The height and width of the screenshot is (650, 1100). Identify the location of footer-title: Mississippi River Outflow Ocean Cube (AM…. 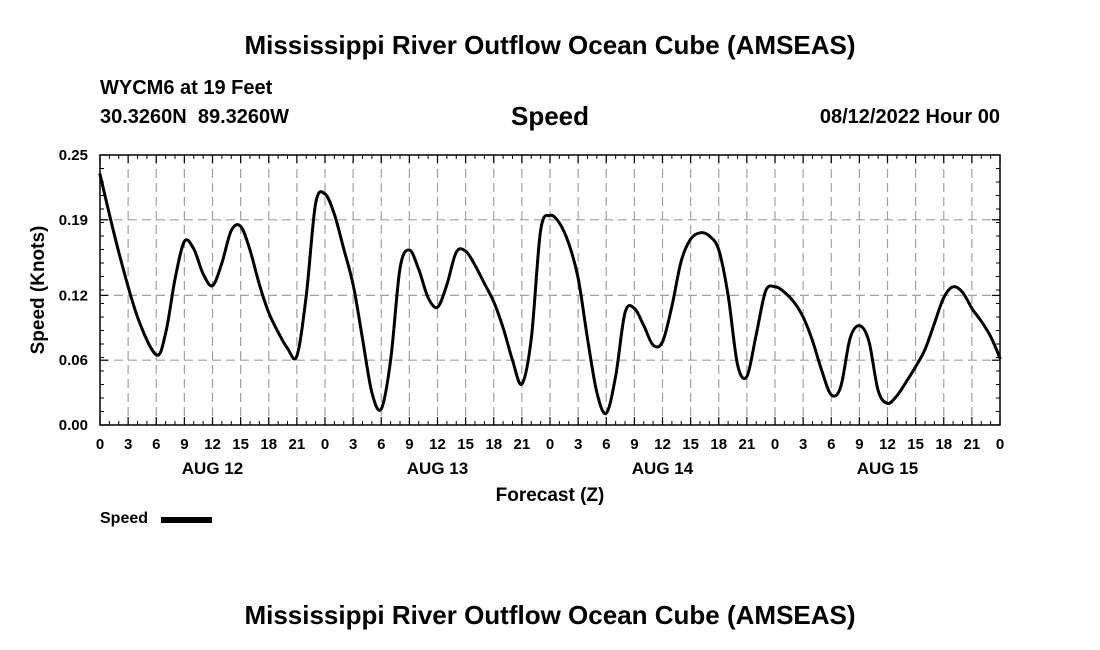
(550, 615).